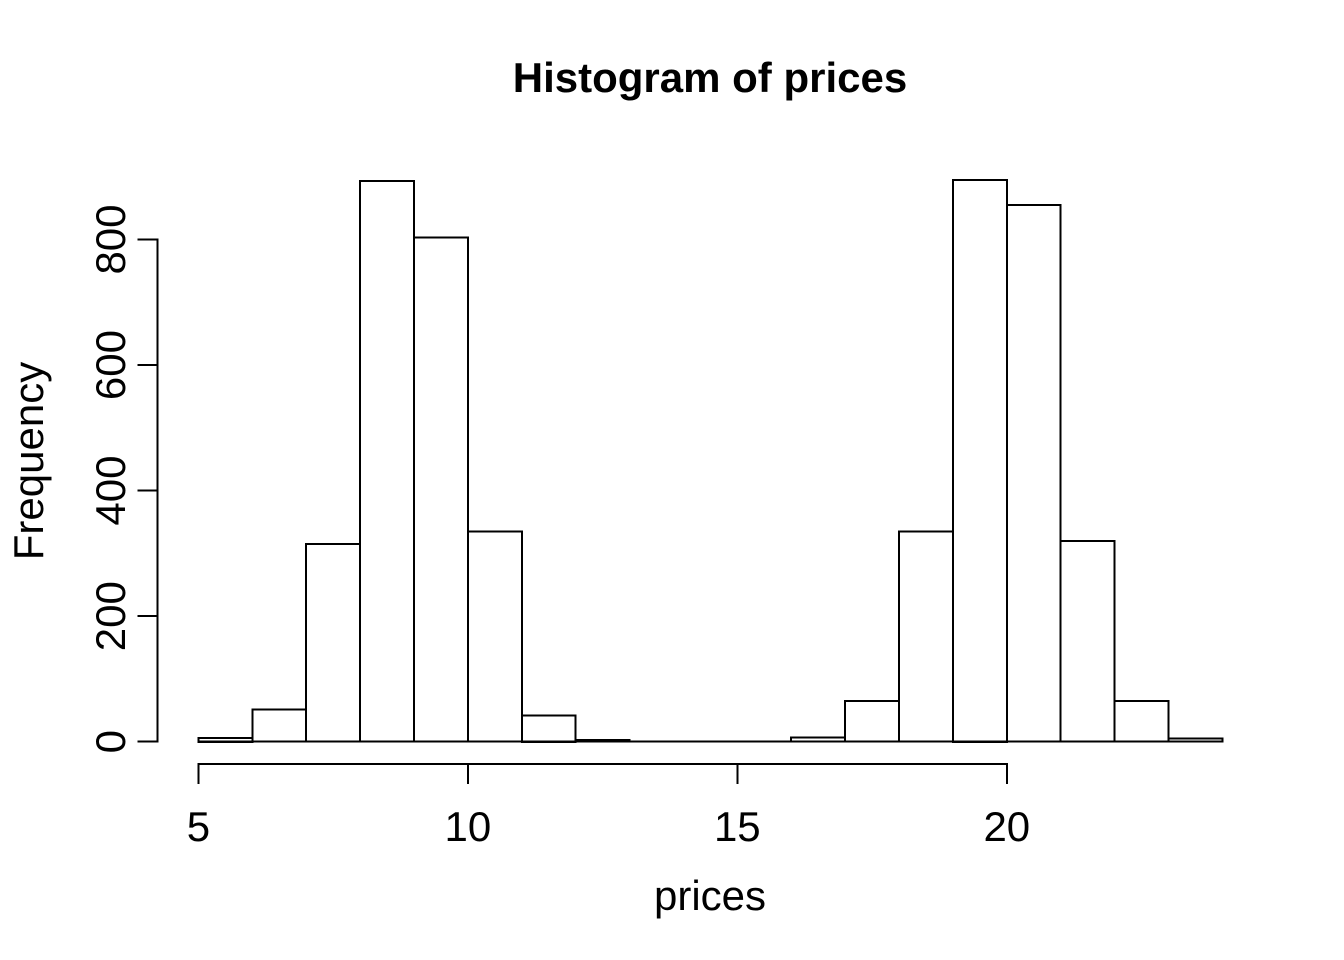 This screenshot has height=960, width=1344. I want to click on y-tick-label: 200, so click(110, 616).